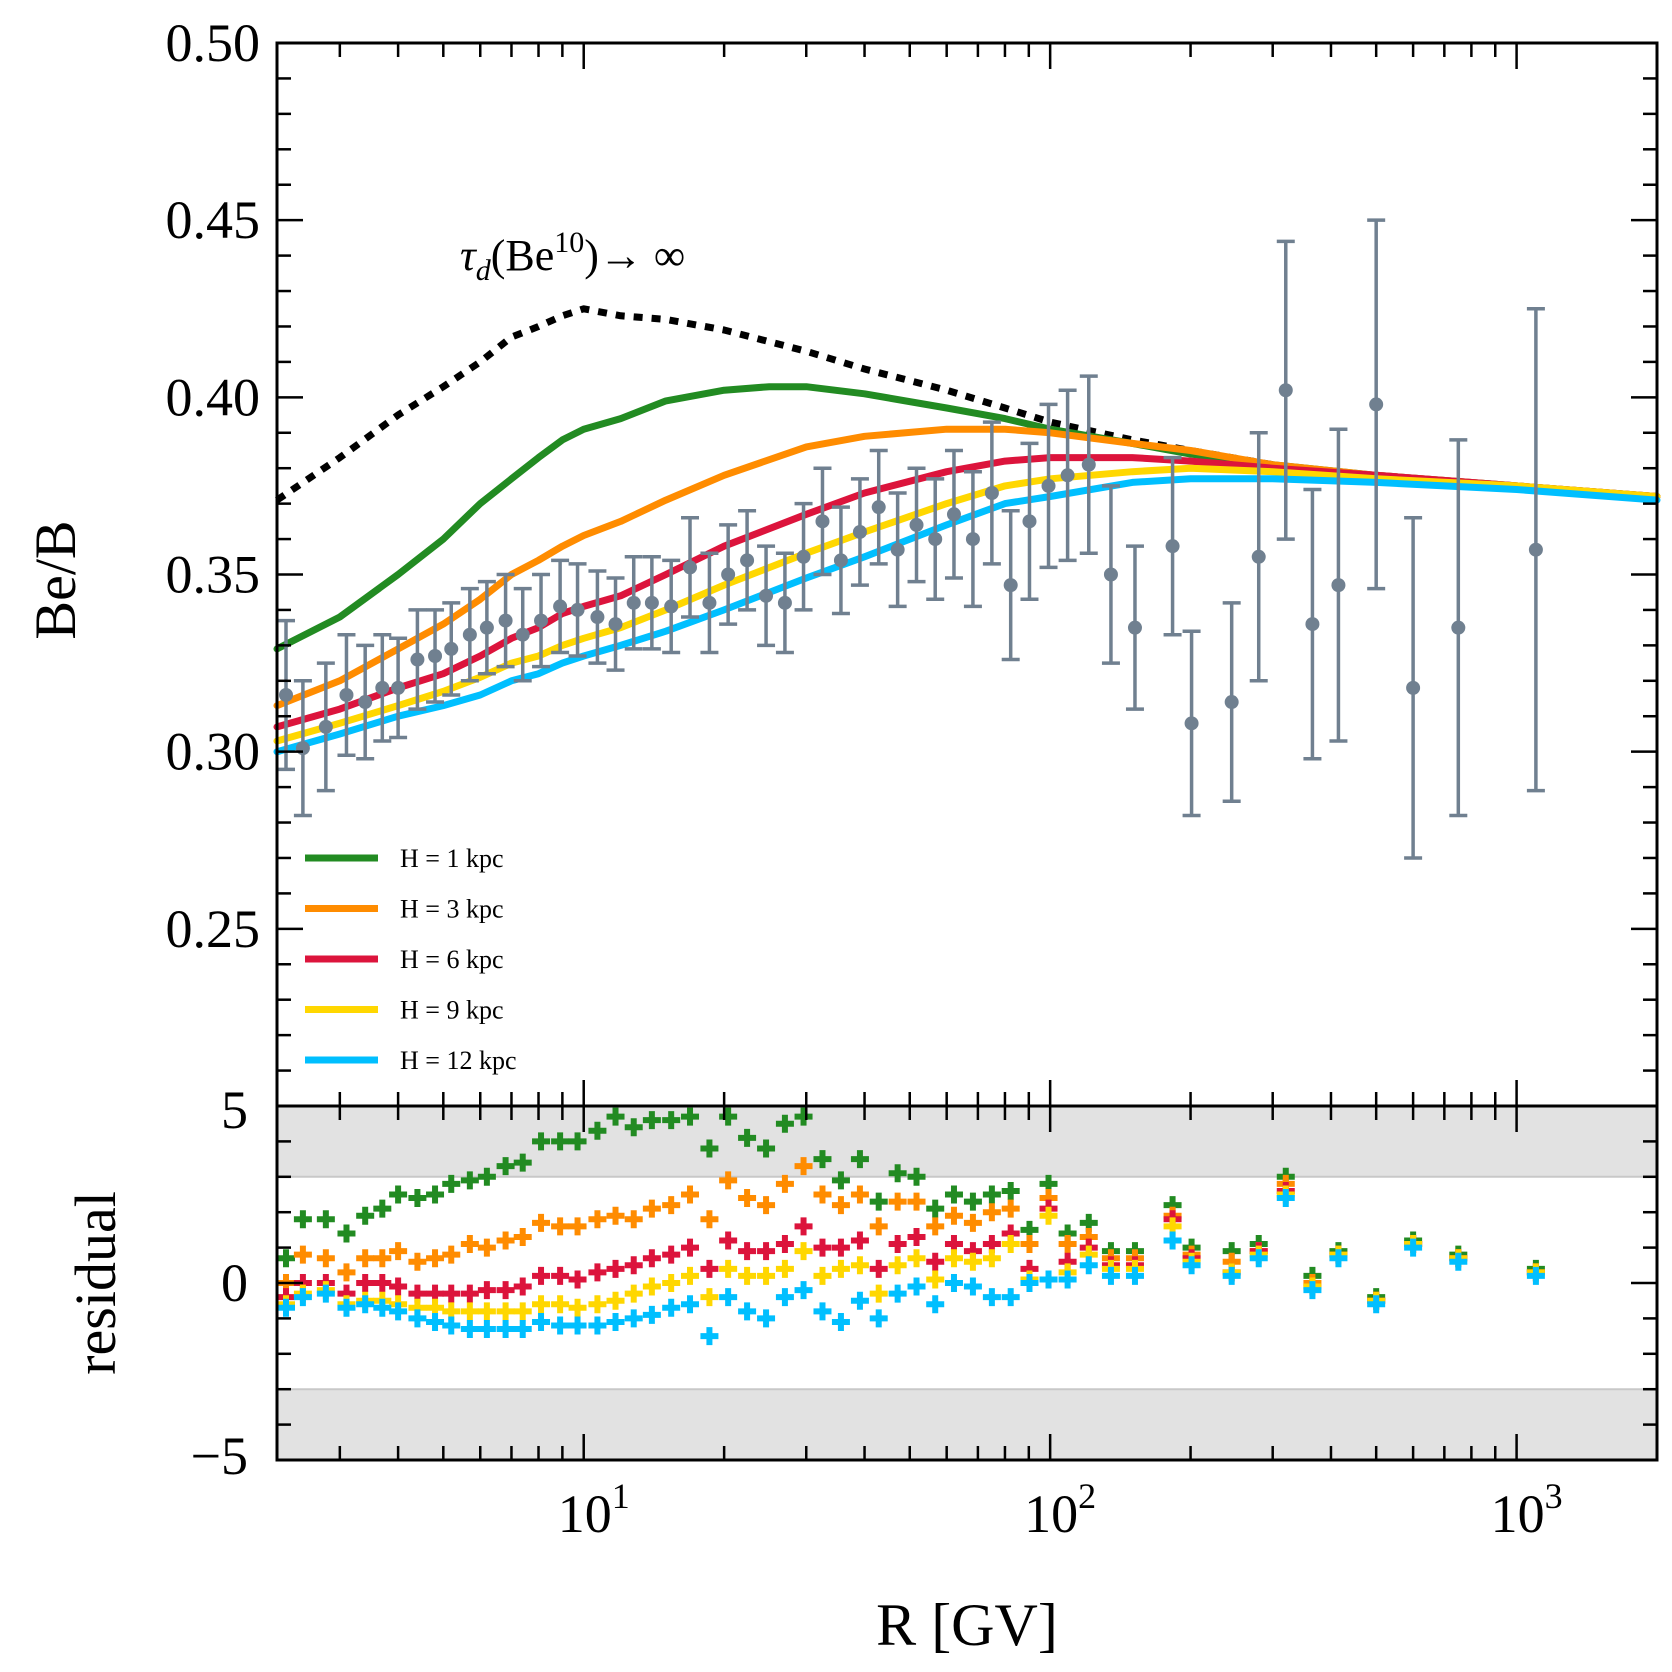 The image size is (1672, 1672). Describe the element at coordinates (594, 1510) in the screenshot. I see `x-tick-label: 10¹` at that location.